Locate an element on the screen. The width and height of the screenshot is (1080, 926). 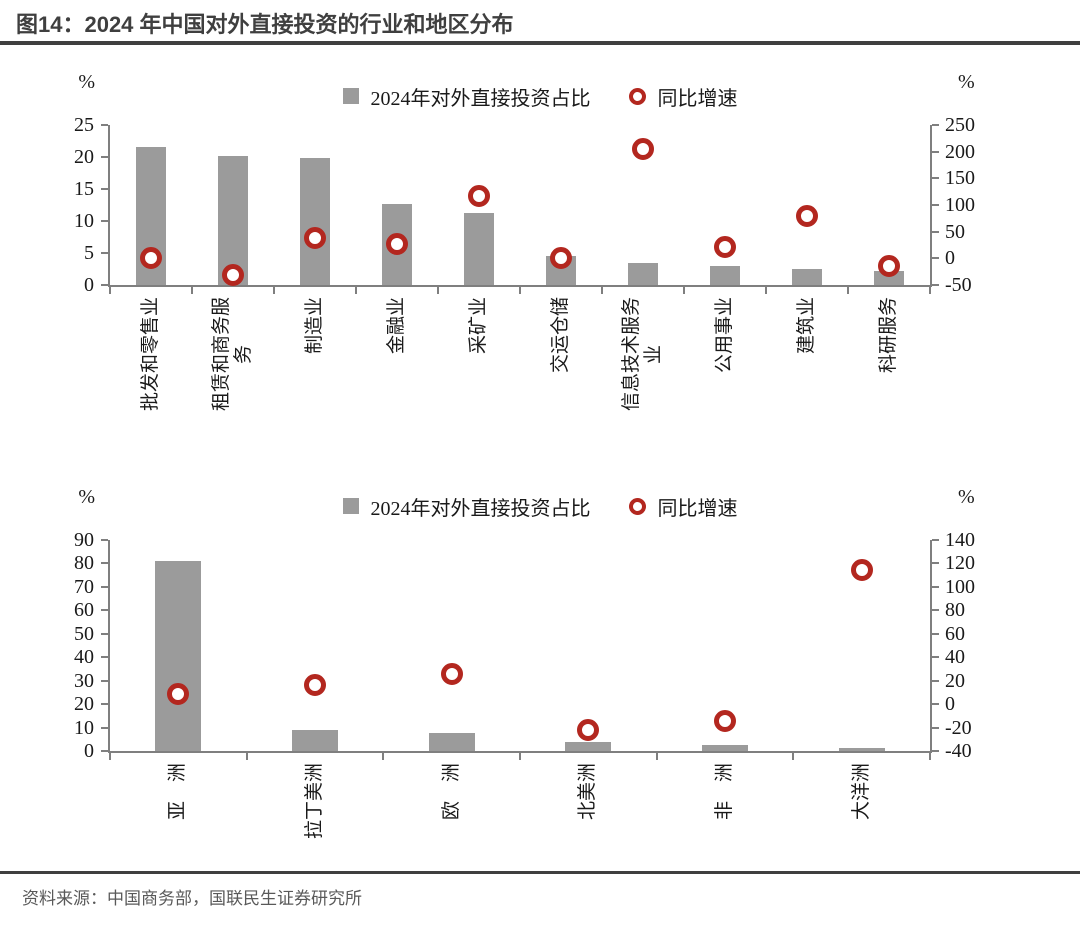
category-label: 大洋洲 is located at coordinates (861, 791).